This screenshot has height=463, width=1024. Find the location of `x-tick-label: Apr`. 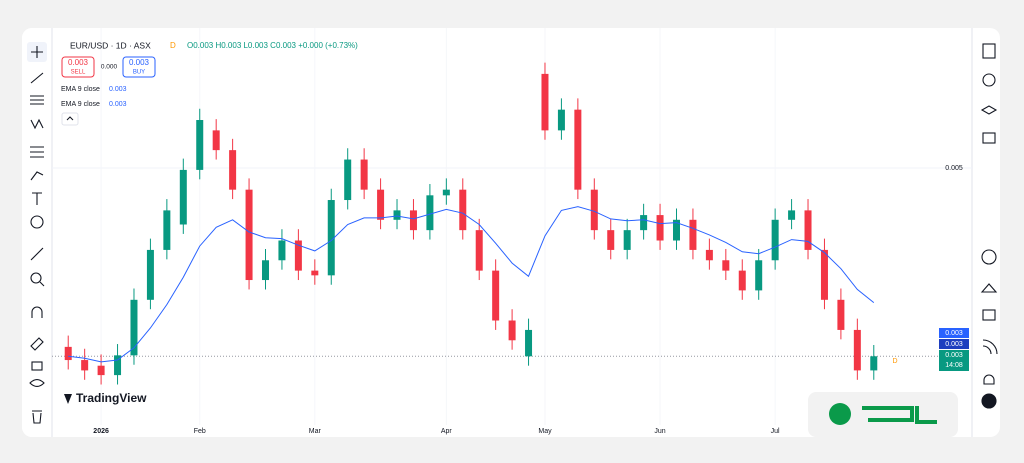

x-tick-label: Apr is located at coordinates (447, 431).